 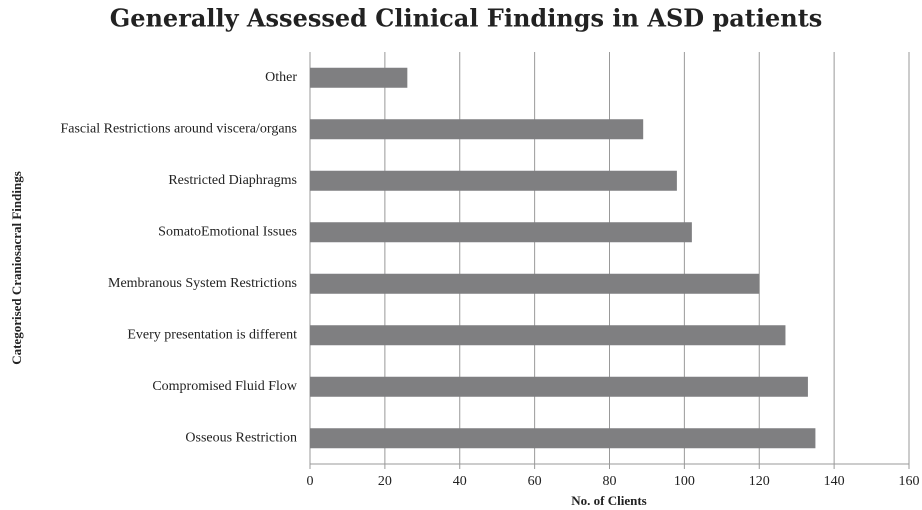 I want to click on y-tick-label: Membranous System Restrictions, so click(x=202, y=283).